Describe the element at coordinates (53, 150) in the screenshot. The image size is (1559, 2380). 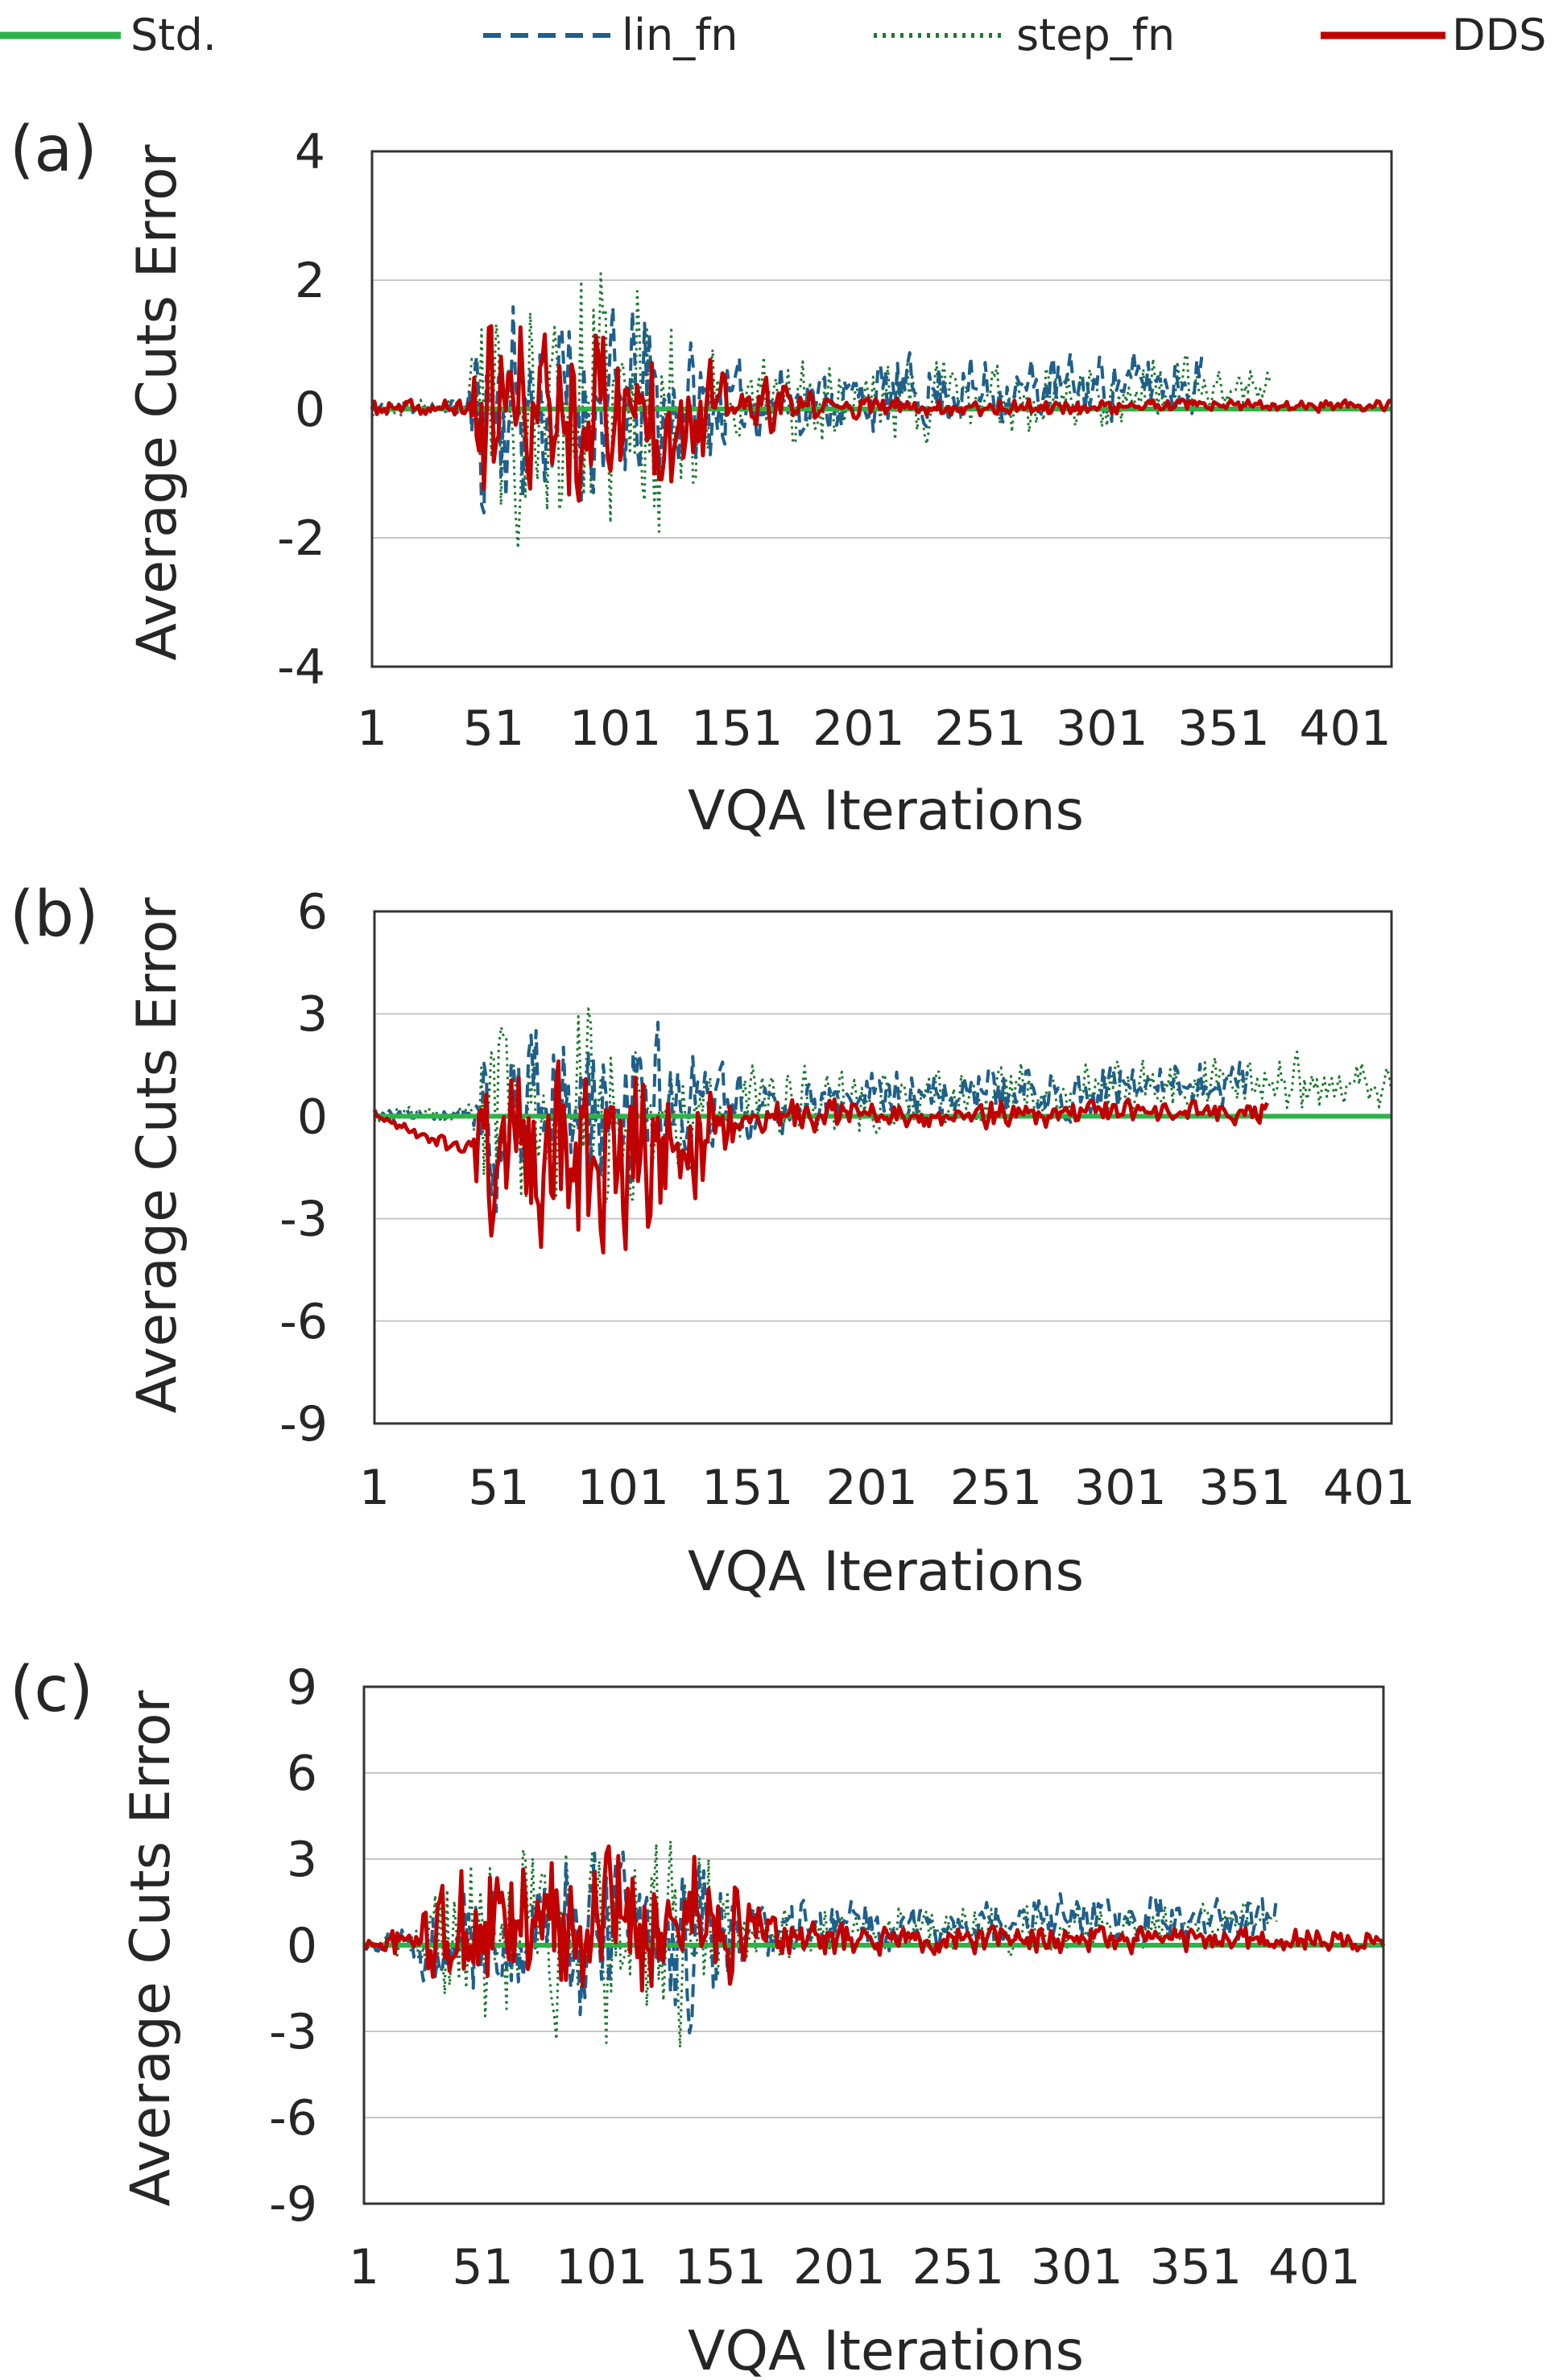
I see `panel-label-a: (a)` at that location.